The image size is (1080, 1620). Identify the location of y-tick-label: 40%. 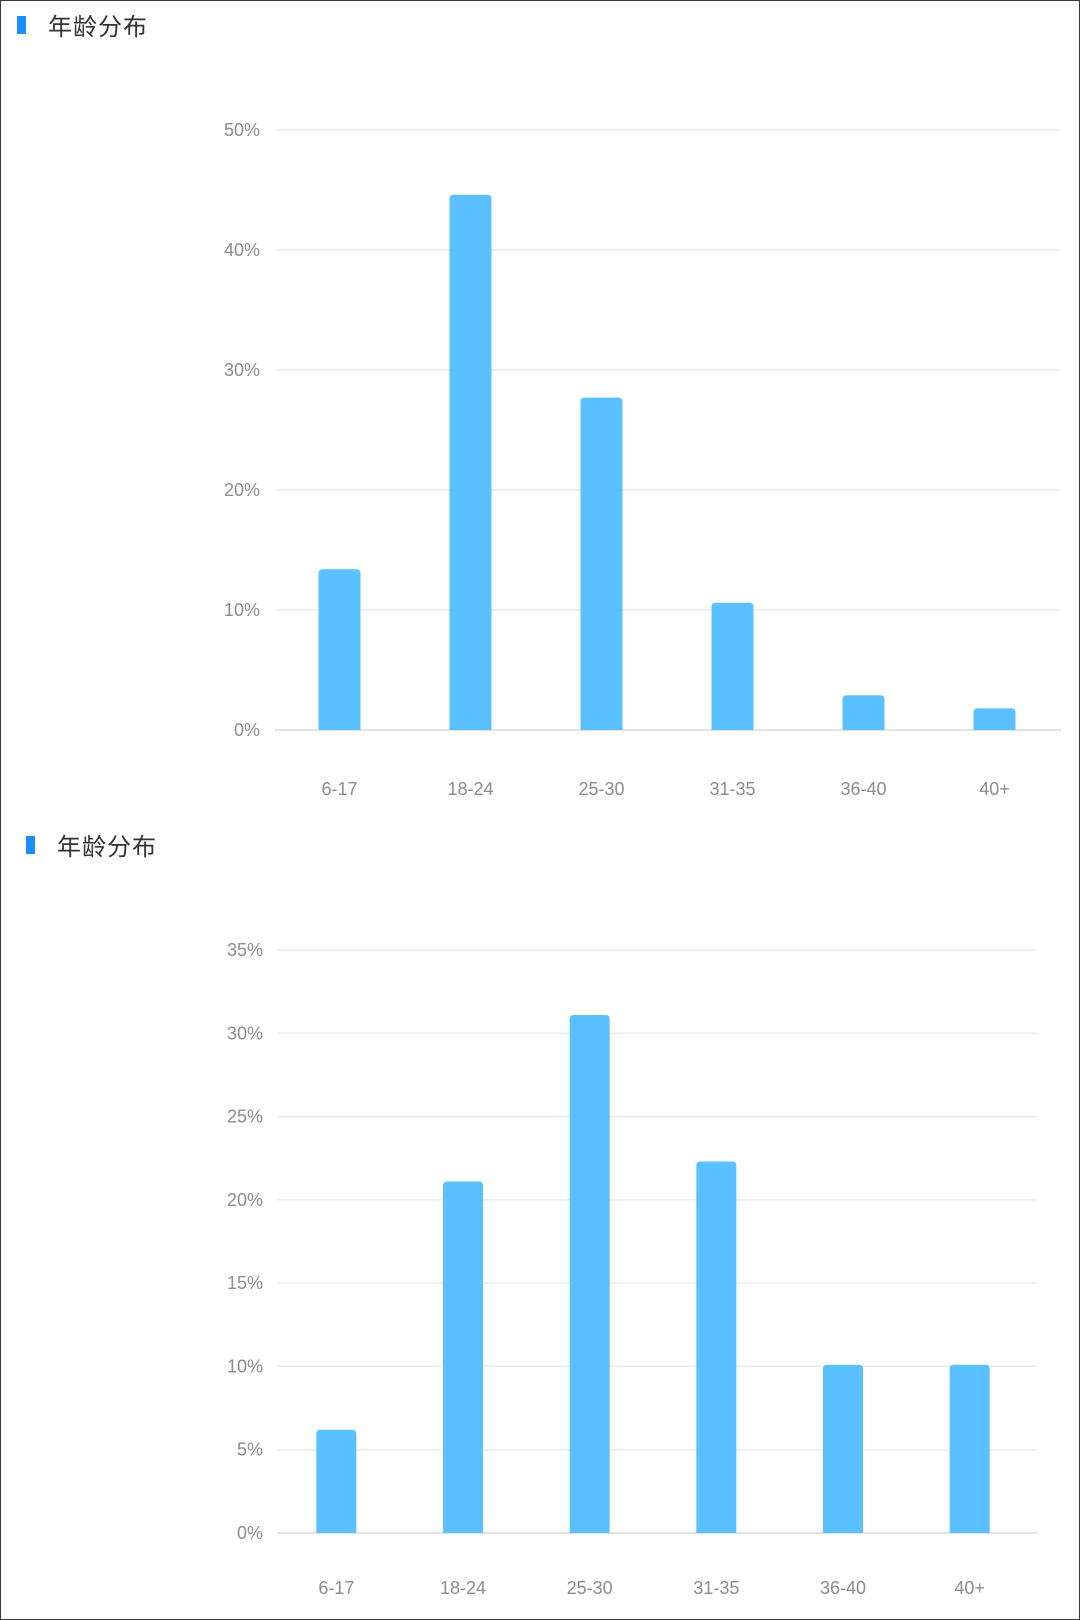
(242, 250).